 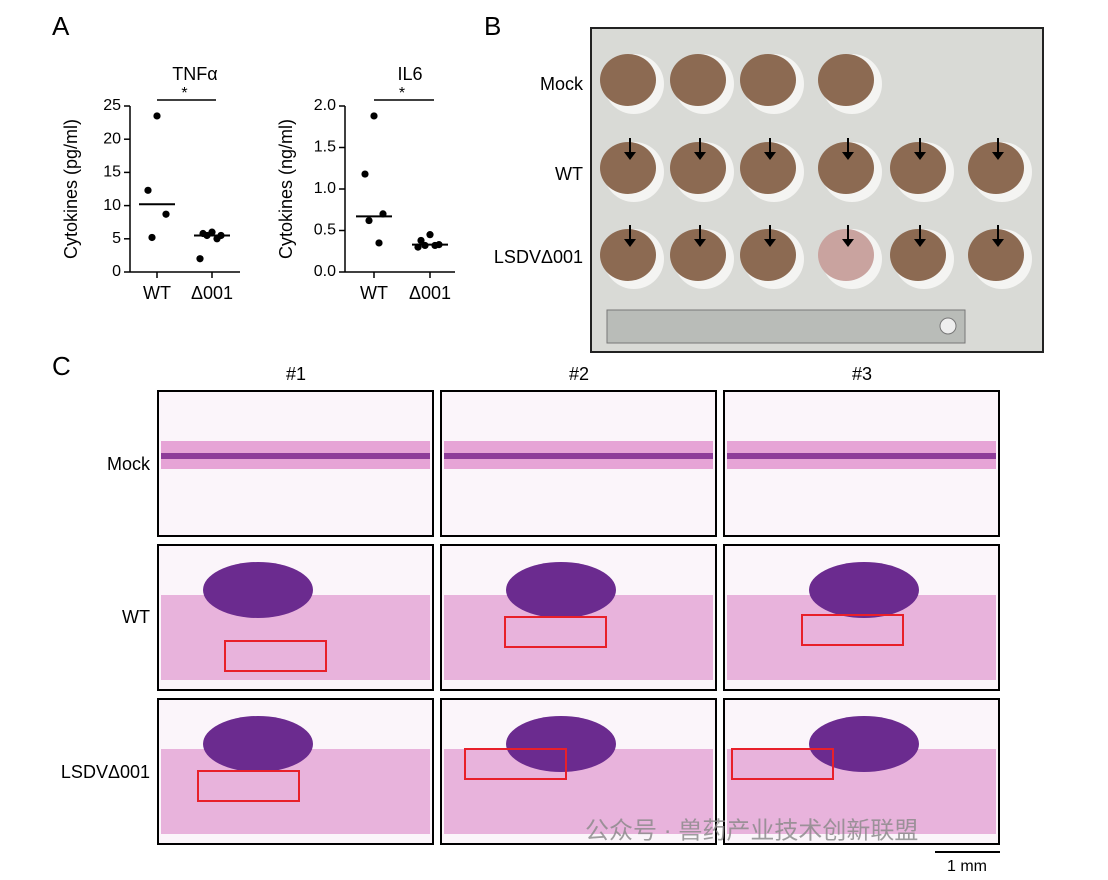 What do you see at coordinates (112, 172) in the screenshot?
I see `y-tick-label: 15` at bounding box center [112, 172].